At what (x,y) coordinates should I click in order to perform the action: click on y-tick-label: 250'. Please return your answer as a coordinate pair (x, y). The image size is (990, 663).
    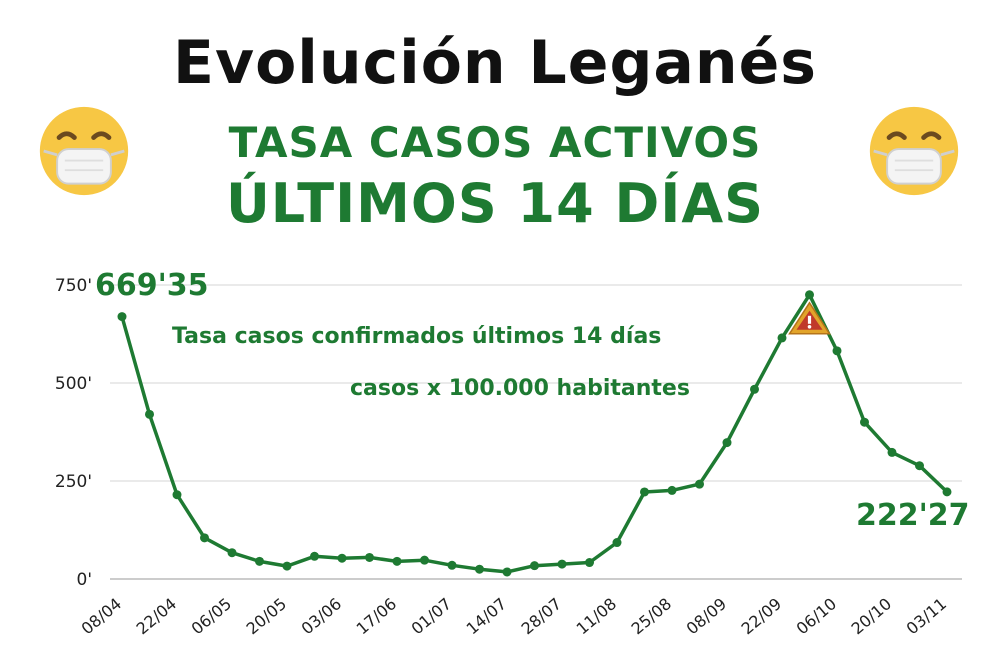
    Looking at the image, I should click on (73, 482).